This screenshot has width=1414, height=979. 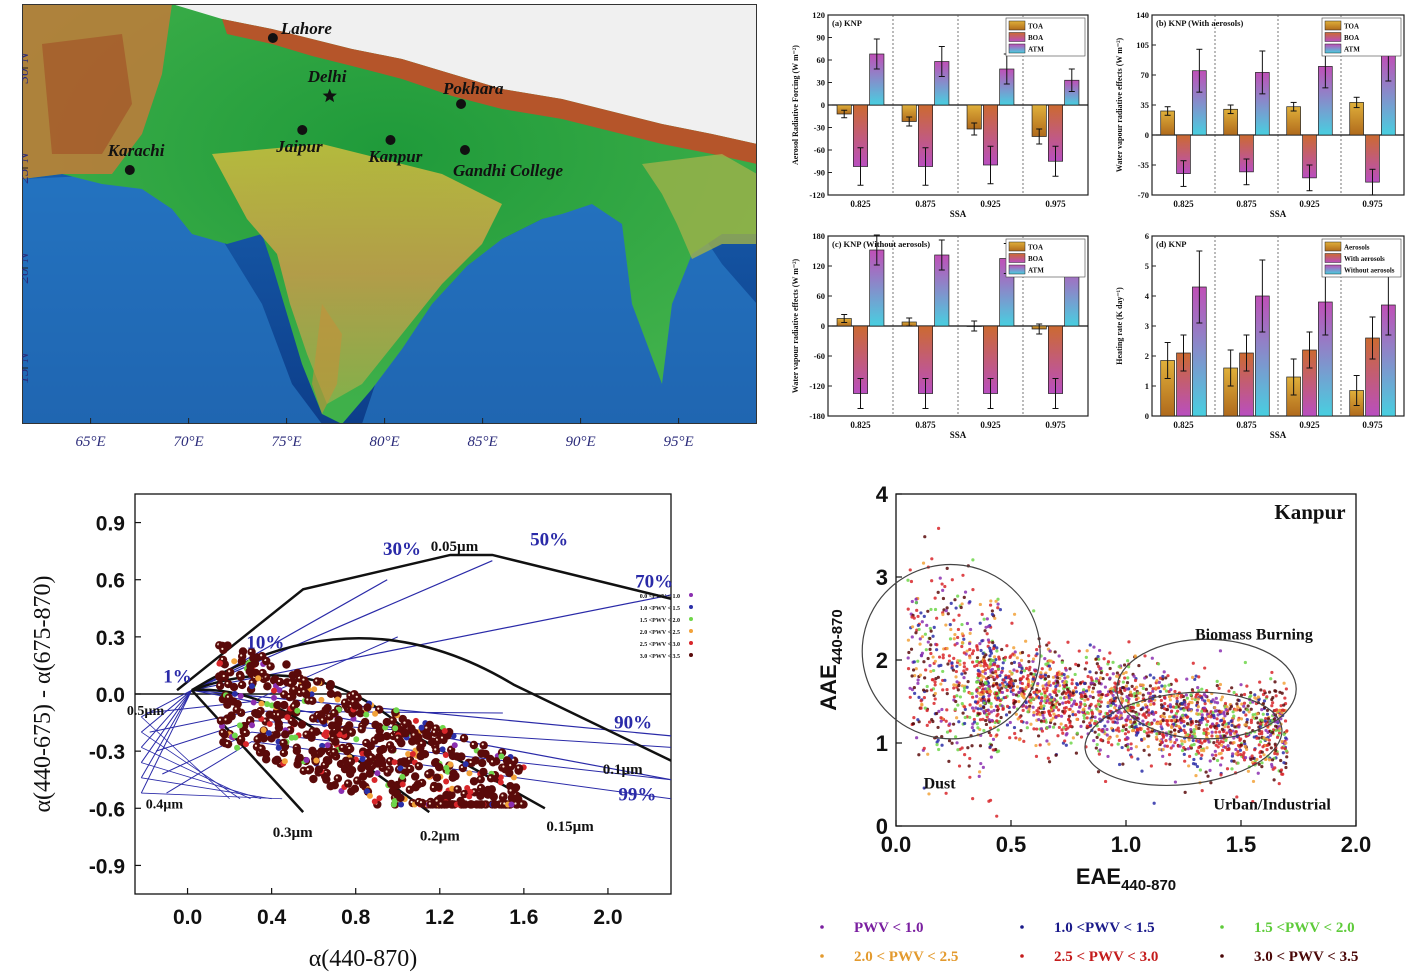 I want to click on x-tick-label: 0.0, so click(x=896, y=844).